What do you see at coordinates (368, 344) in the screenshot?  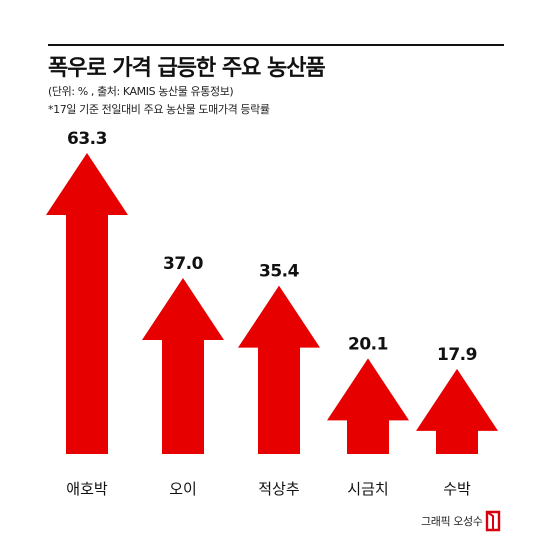 I see `value-label-시금치: 20.1` at bounding box center [368, 344].